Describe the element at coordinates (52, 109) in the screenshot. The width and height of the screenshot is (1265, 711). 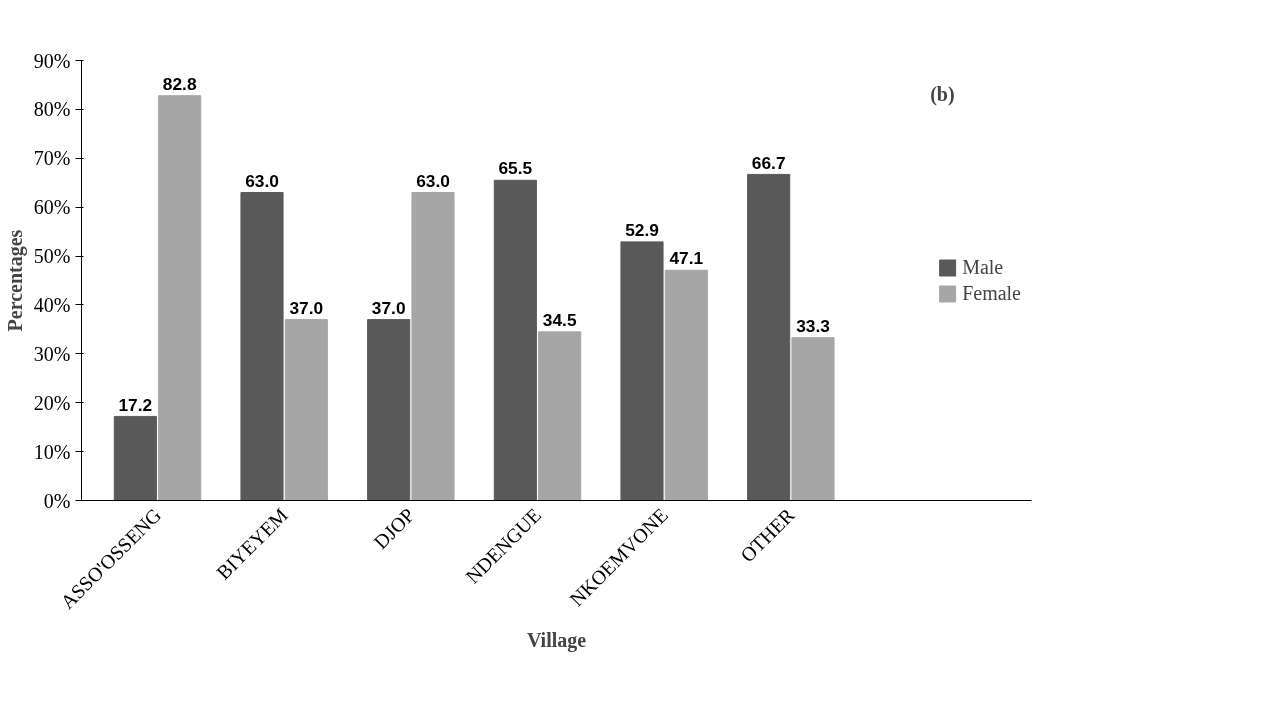
I see `y-tick-label: 80%` at that location.